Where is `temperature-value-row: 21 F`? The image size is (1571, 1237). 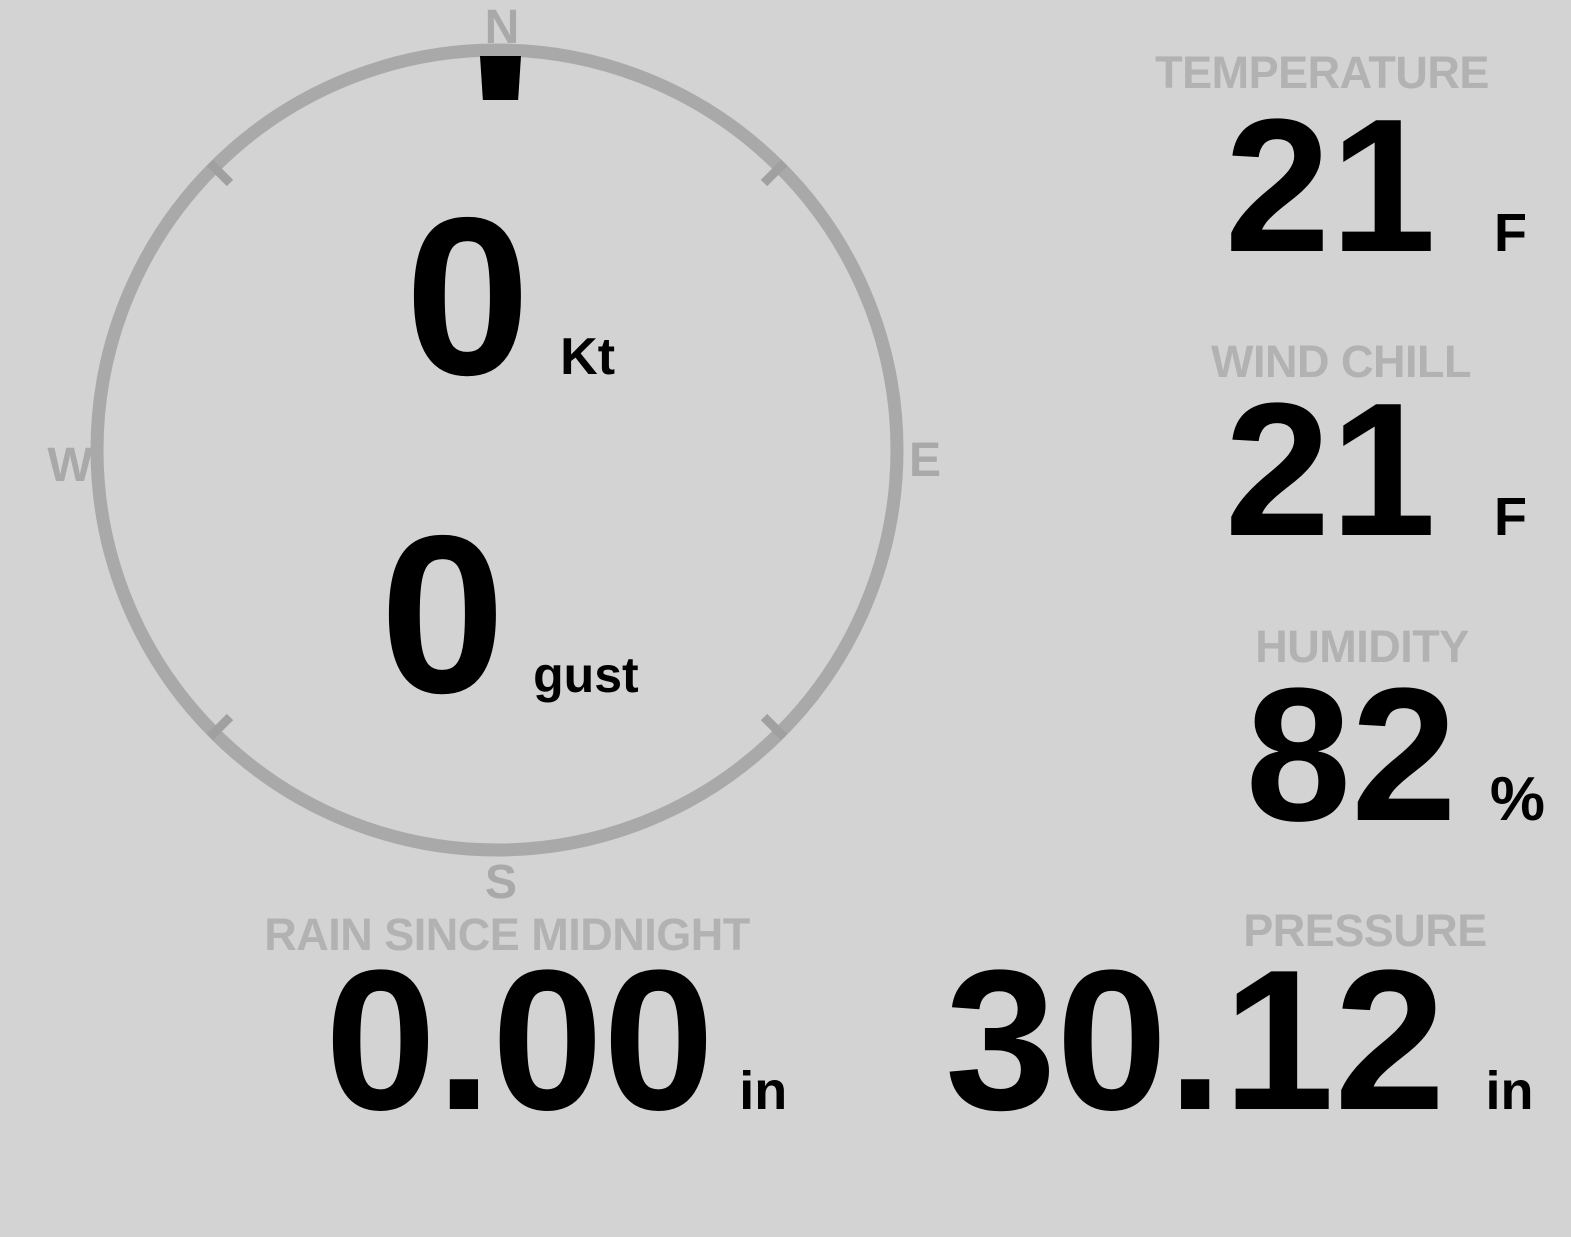
temperature-value-row: 21 F is located at coordinates (1376, 186).